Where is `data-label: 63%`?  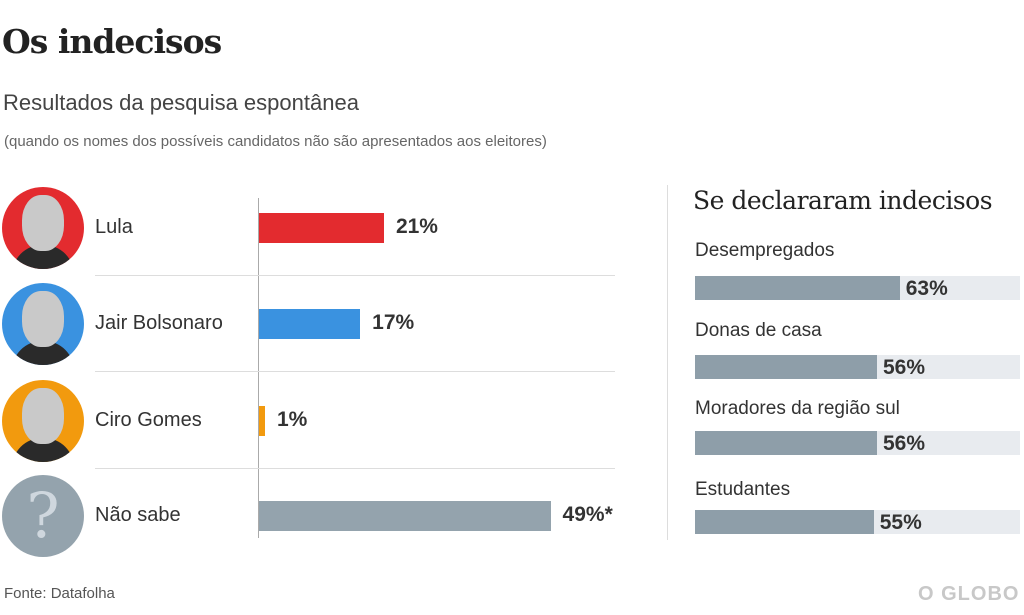 data-label: 63% is located at coordinates (926, 288).